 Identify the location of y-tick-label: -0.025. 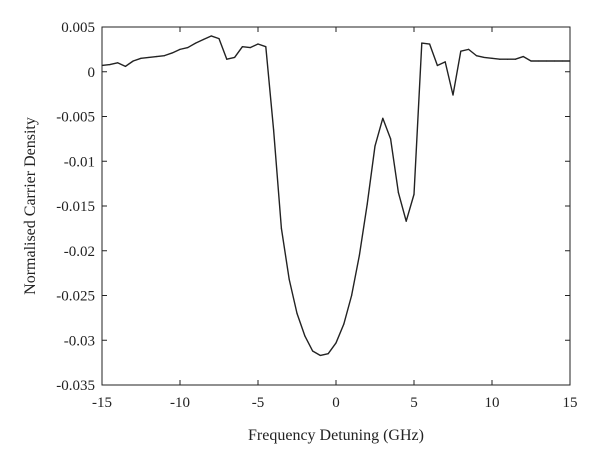
(75, 297).